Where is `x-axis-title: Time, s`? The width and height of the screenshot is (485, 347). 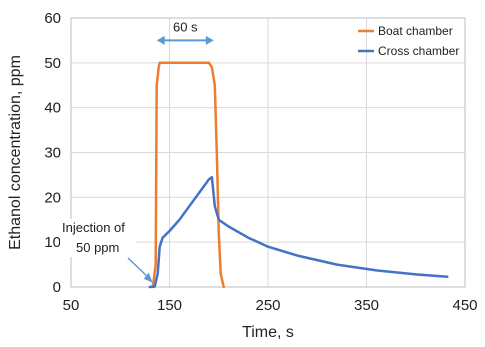 x-axis-title: Time, s is located at coordinates (268, 332).